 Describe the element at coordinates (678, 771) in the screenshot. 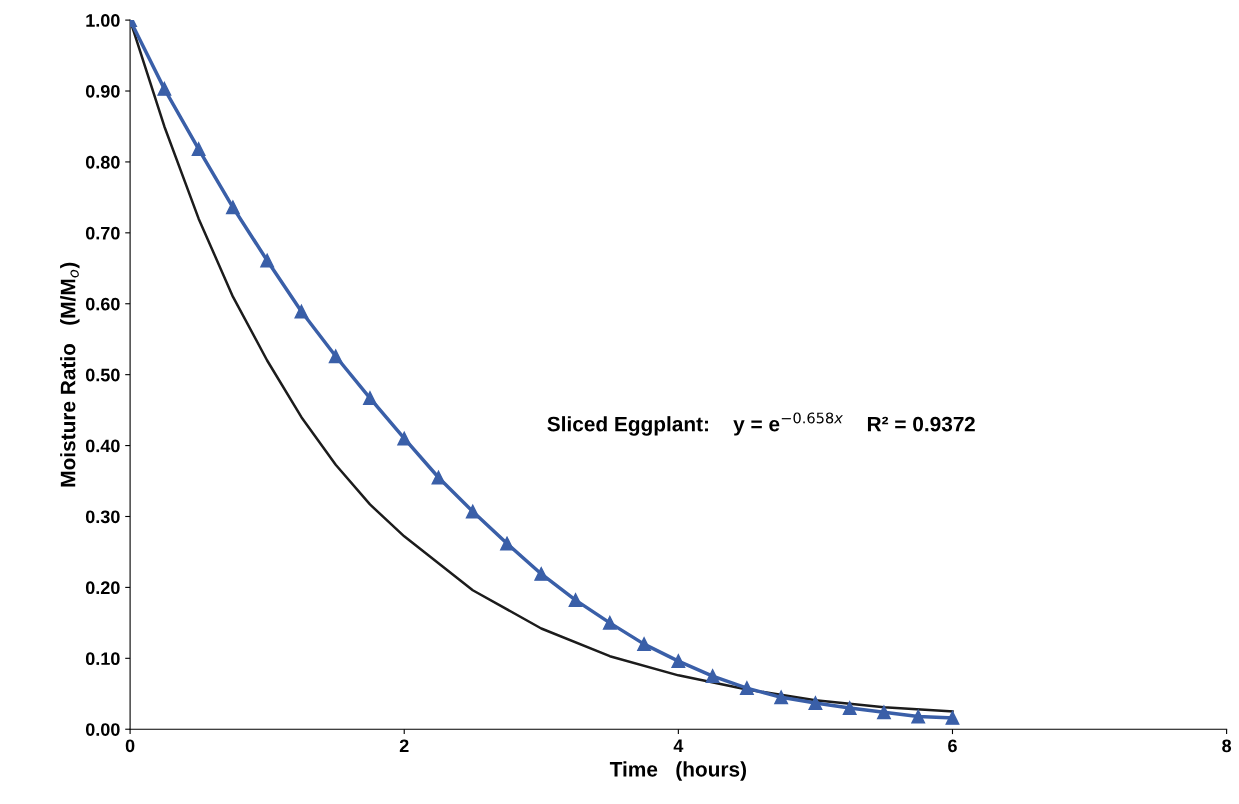

I see `x-axis-title: Time (hours)` at that location.